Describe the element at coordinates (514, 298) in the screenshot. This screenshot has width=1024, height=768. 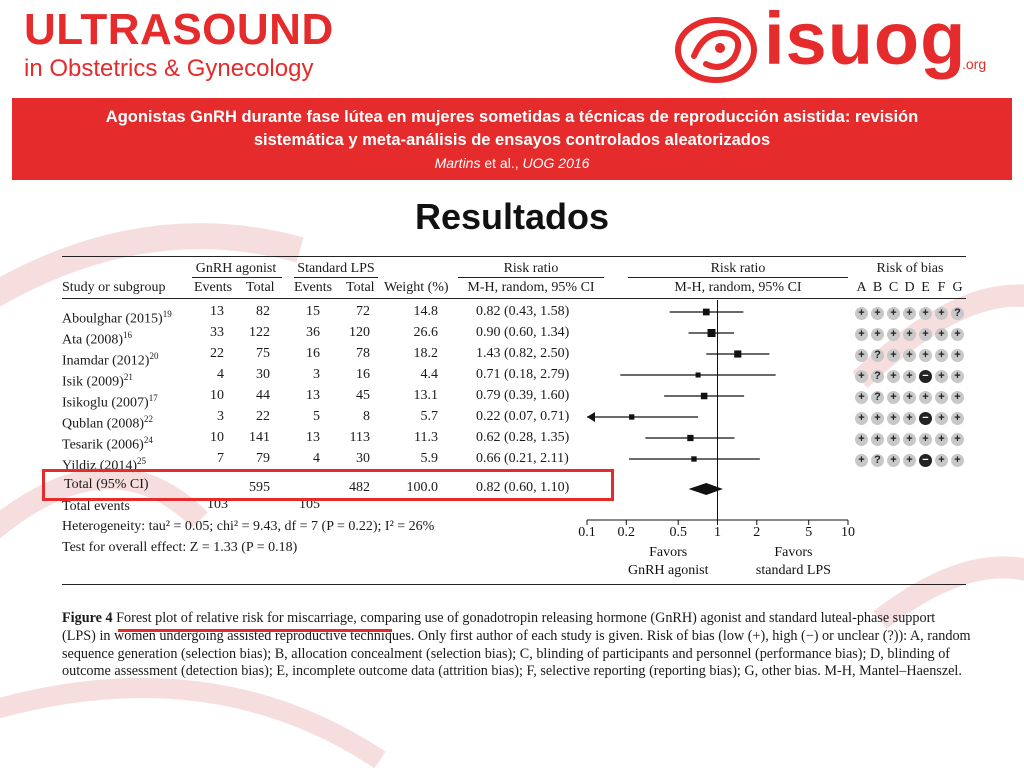
I see `table-header-rule` at that location.